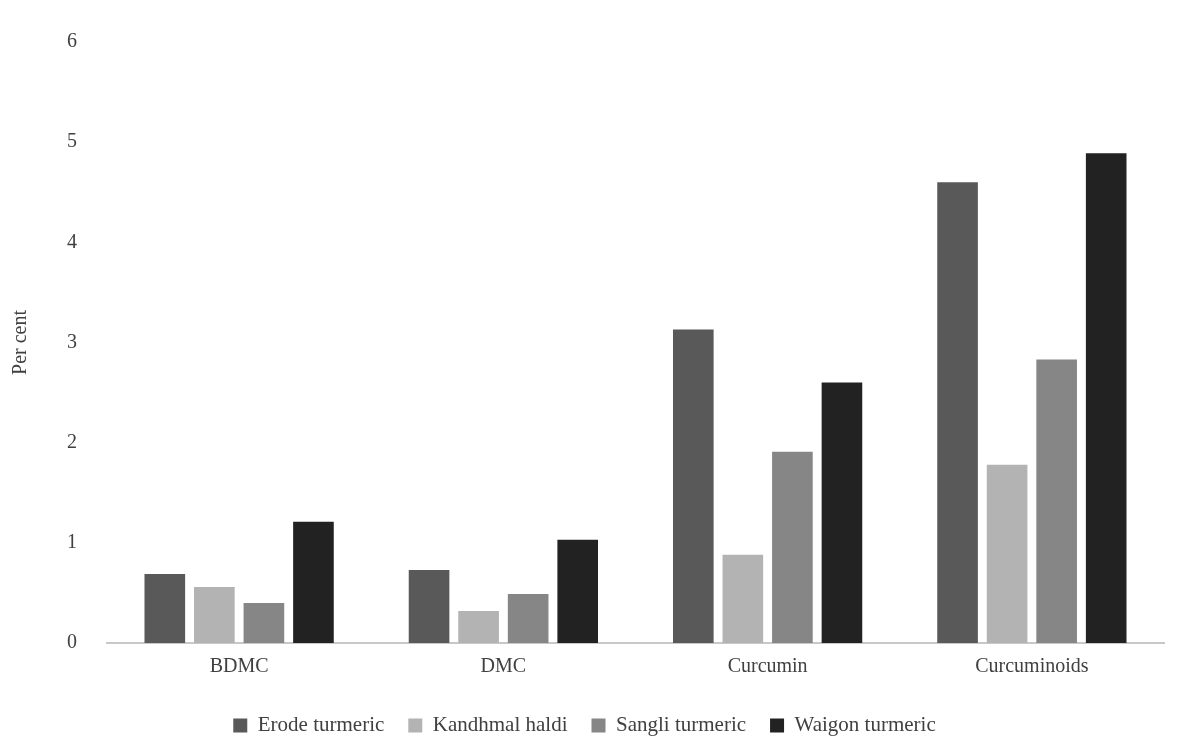 The width and height of the screenshot is (1184, 746). What do you see at coordinates (681, 724) in the screenshot?
I see `legend-label: Sangli turmeric` at bounding box center [681, 724].